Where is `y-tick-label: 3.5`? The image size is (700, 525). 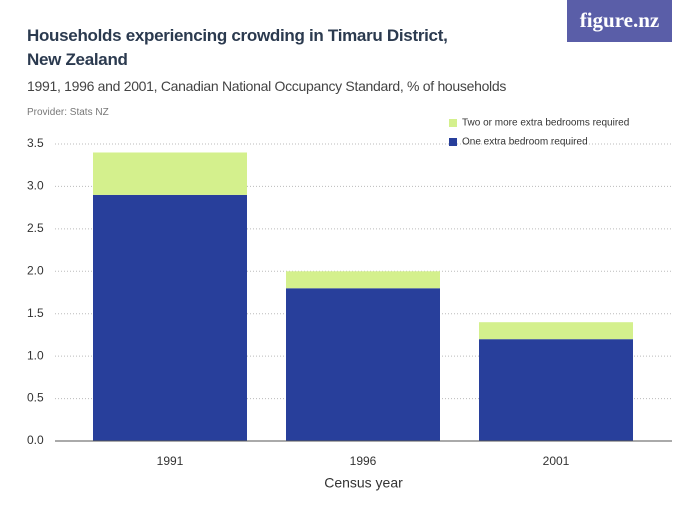 y-tick-label: 3.5 is located at coordinates (35, 143).